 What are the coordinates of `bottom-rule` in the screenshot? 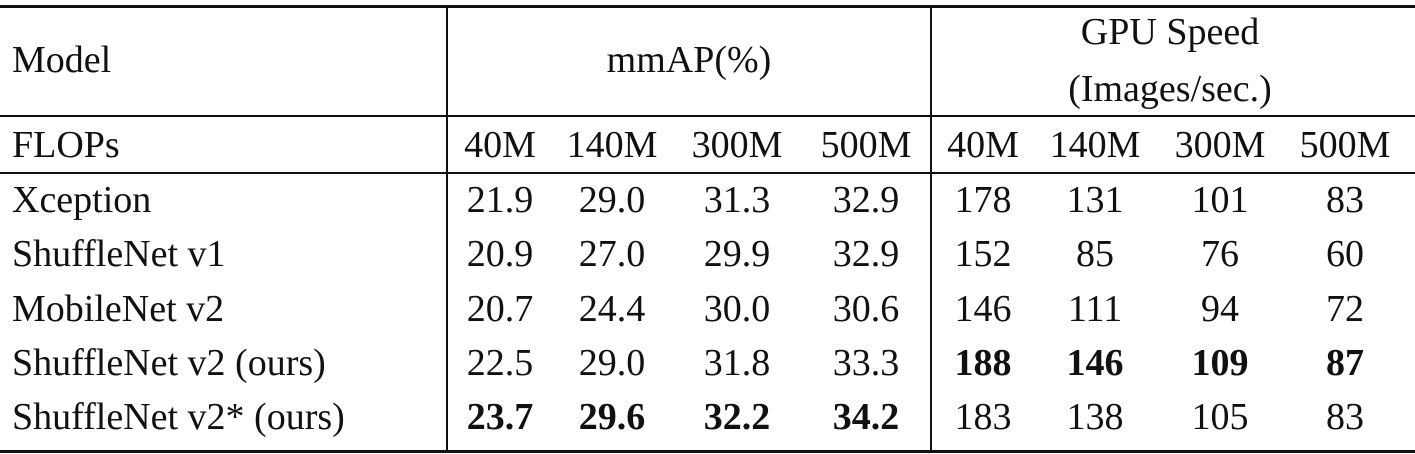 It's located at (707, 451).